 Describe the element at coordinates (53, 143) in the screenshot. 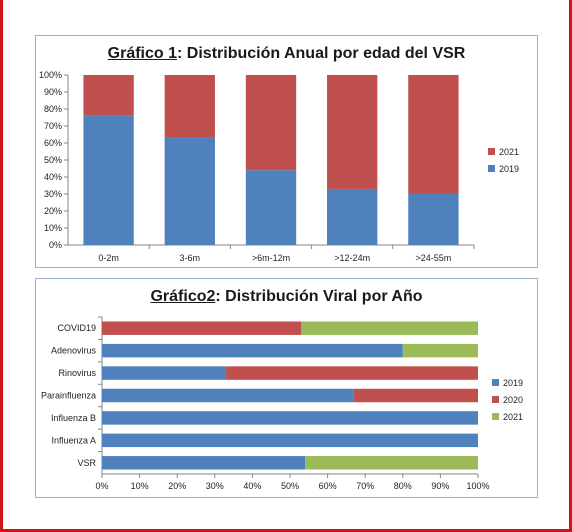

I see `chart1-y-tick-label: 60%` at that location.